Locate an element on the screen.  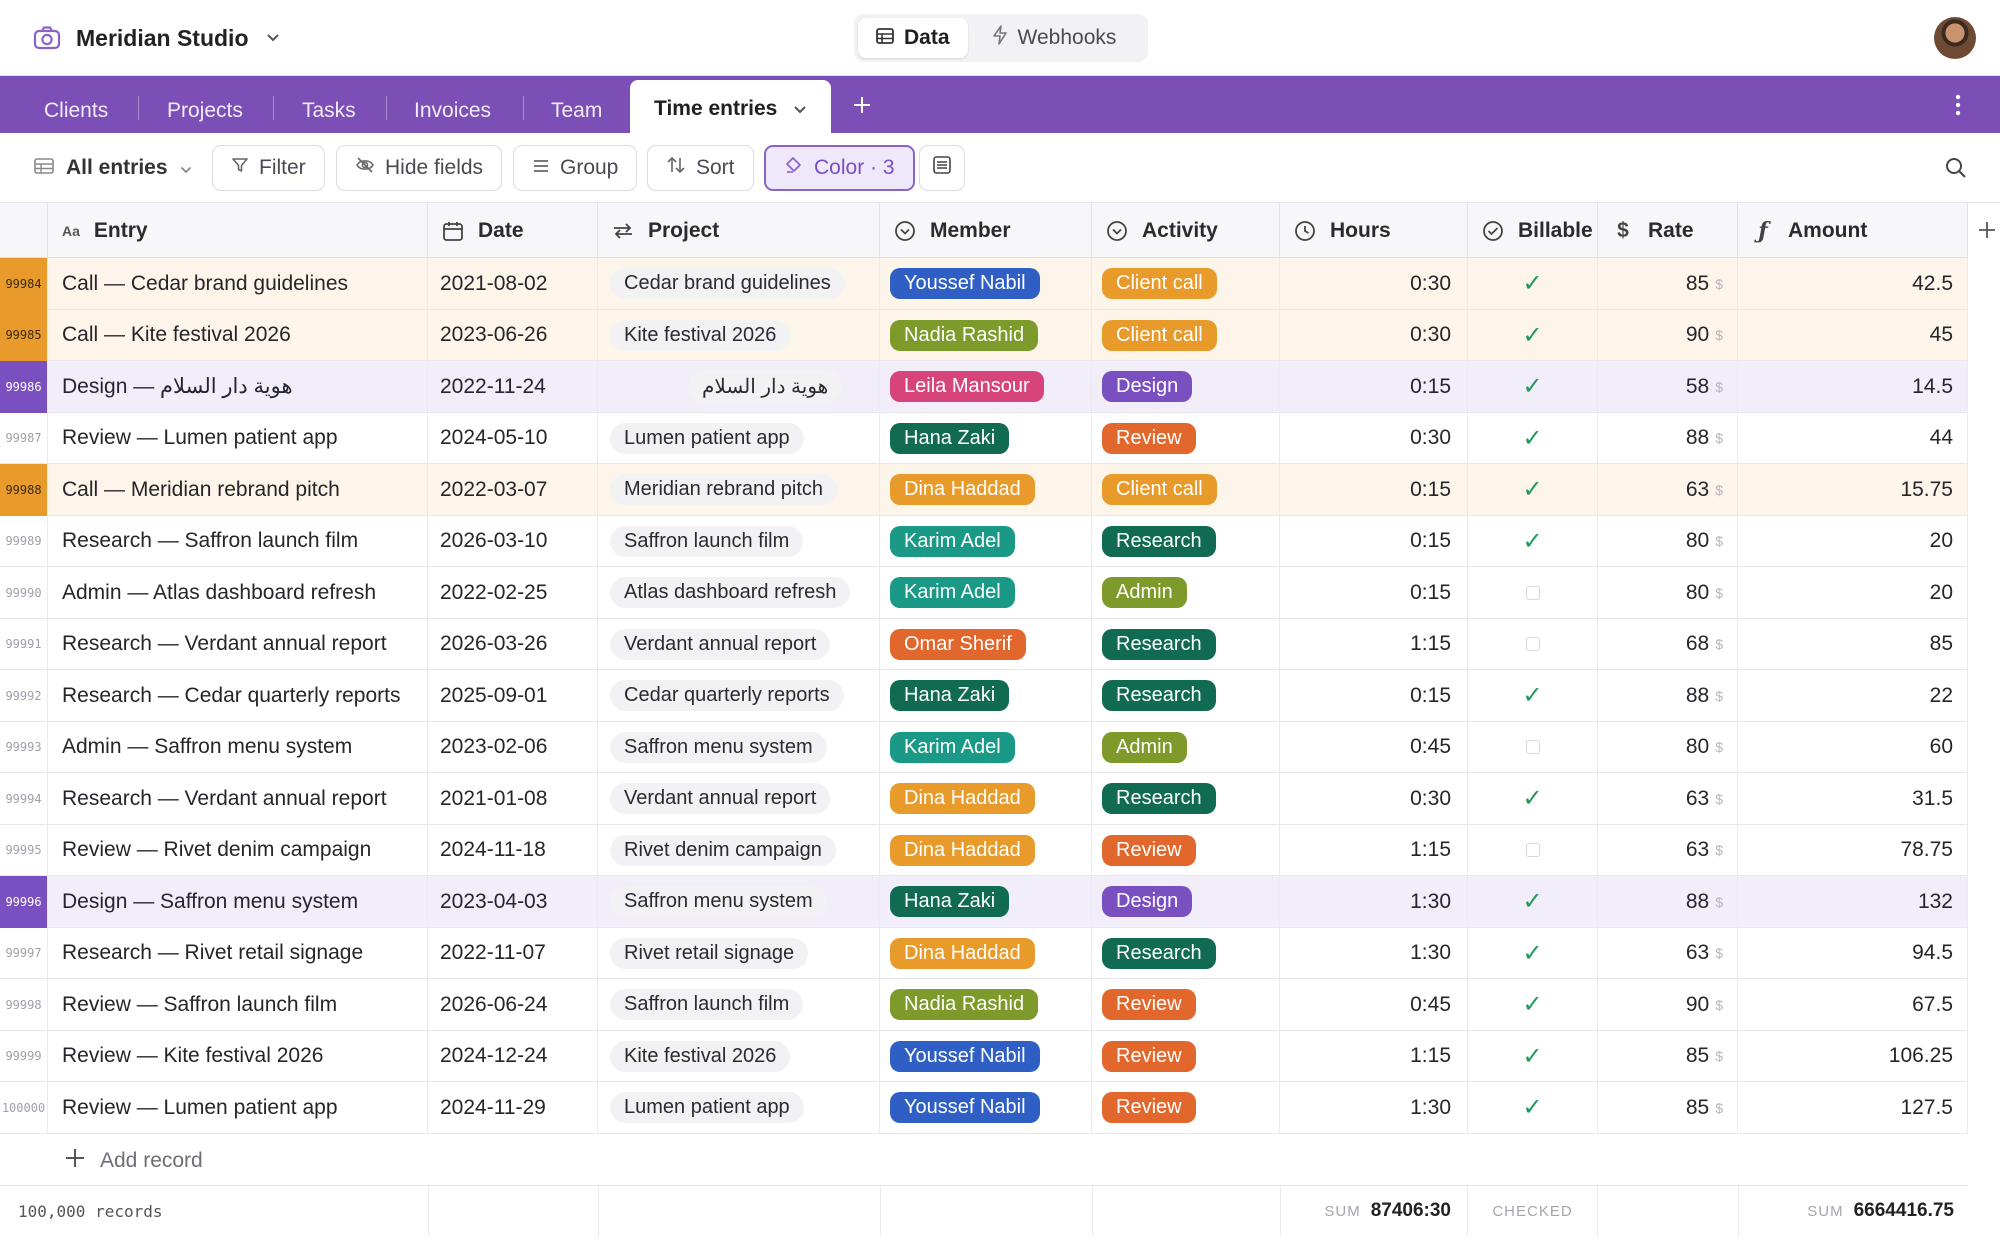
member-chip: Leila Mansour is located at coordinates (967, 387).